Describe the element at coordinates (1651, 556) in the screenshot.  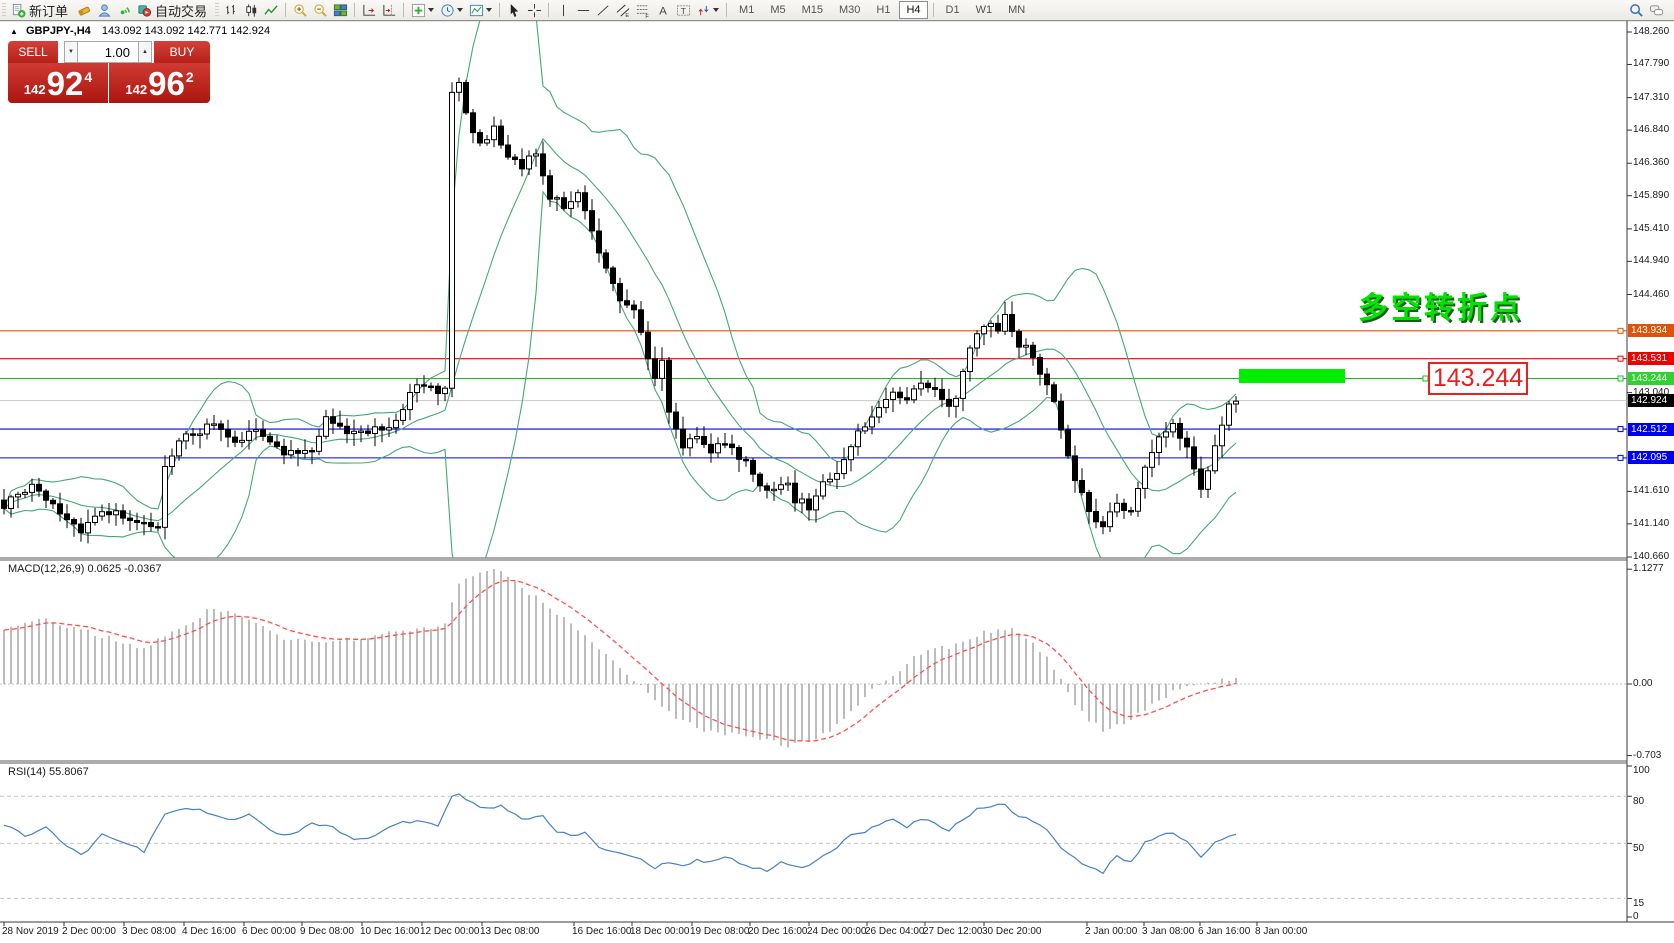
I see `price-tick-label: 140.660` at that location.